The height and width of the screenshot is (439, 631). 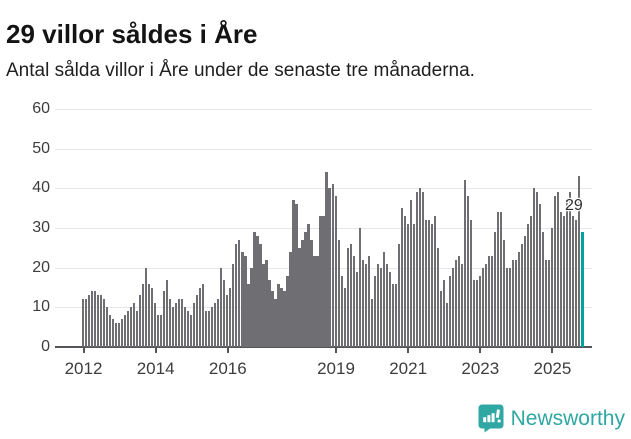 I want to click on newsworthy-logo-icon, so click(x=491, y=418).